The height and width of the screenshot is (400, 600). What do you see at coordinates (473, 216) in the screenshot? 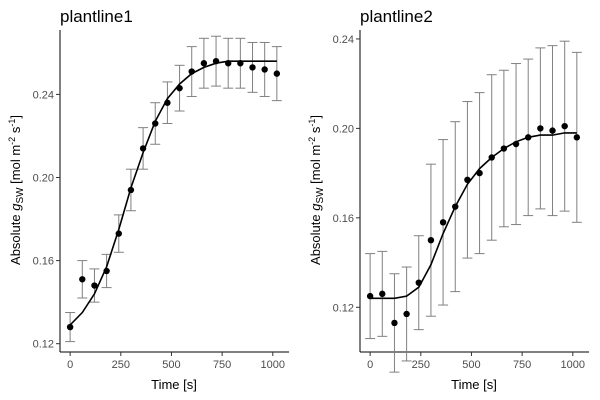
I see `fit-curve` at bounding box center [473, 216].